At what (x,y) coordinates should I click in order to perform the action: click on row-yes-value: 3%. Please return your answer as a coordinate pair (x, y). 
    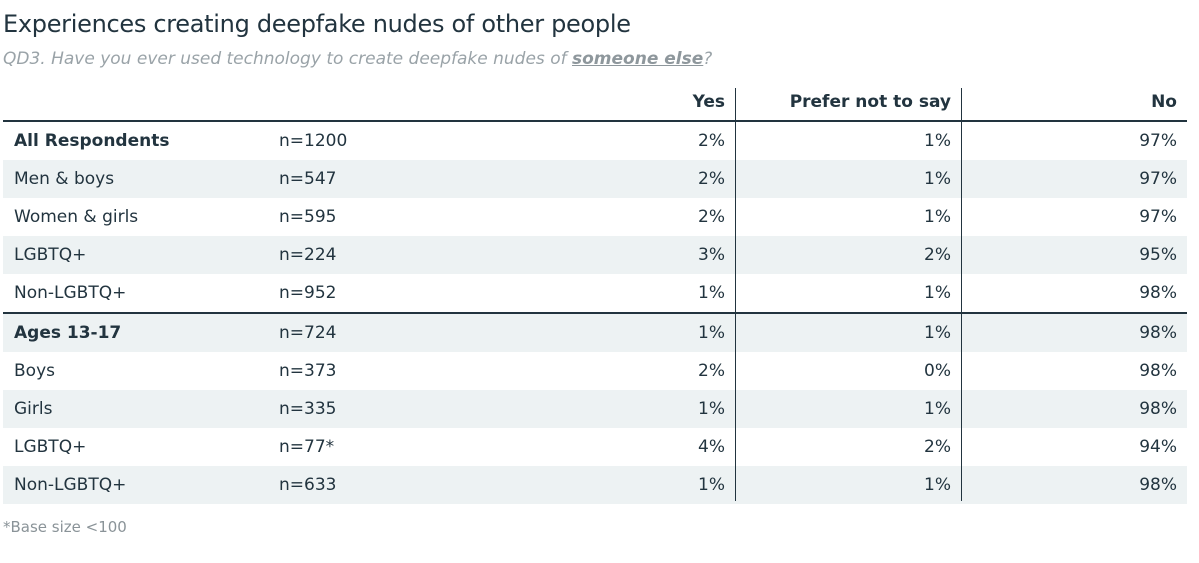
    Looking at the image, I should click on (711, 255).